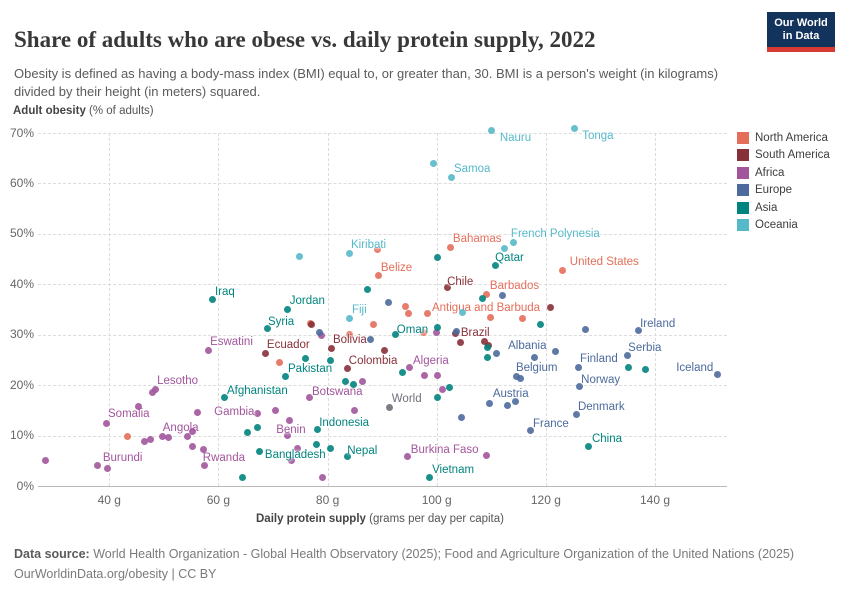 Image resolution: width=850 pixels, height=600 pixels. What do you see at coordinates (563, 271) in the screenshot?
I see `data-point-united-states` at bounding box center [563, 271].